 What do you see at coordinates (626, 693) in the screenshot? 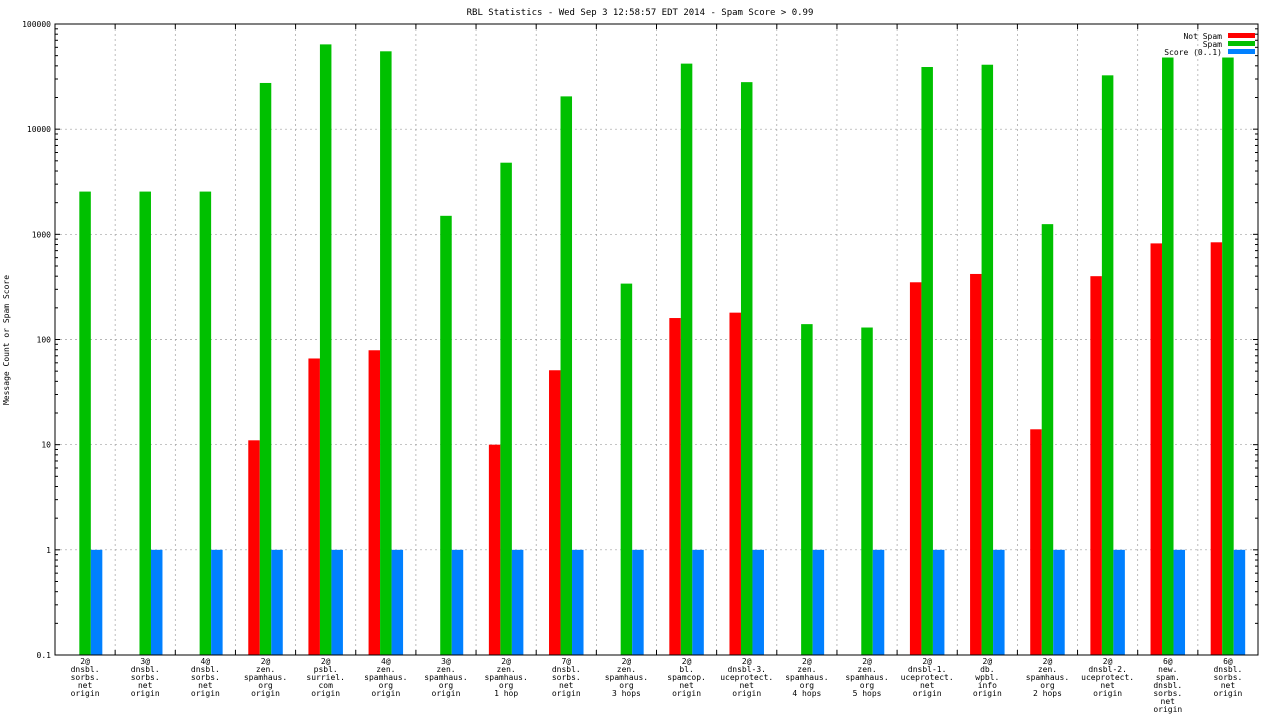
I see `x-tick-label: 3 hops` at bounding box center [626, 693].